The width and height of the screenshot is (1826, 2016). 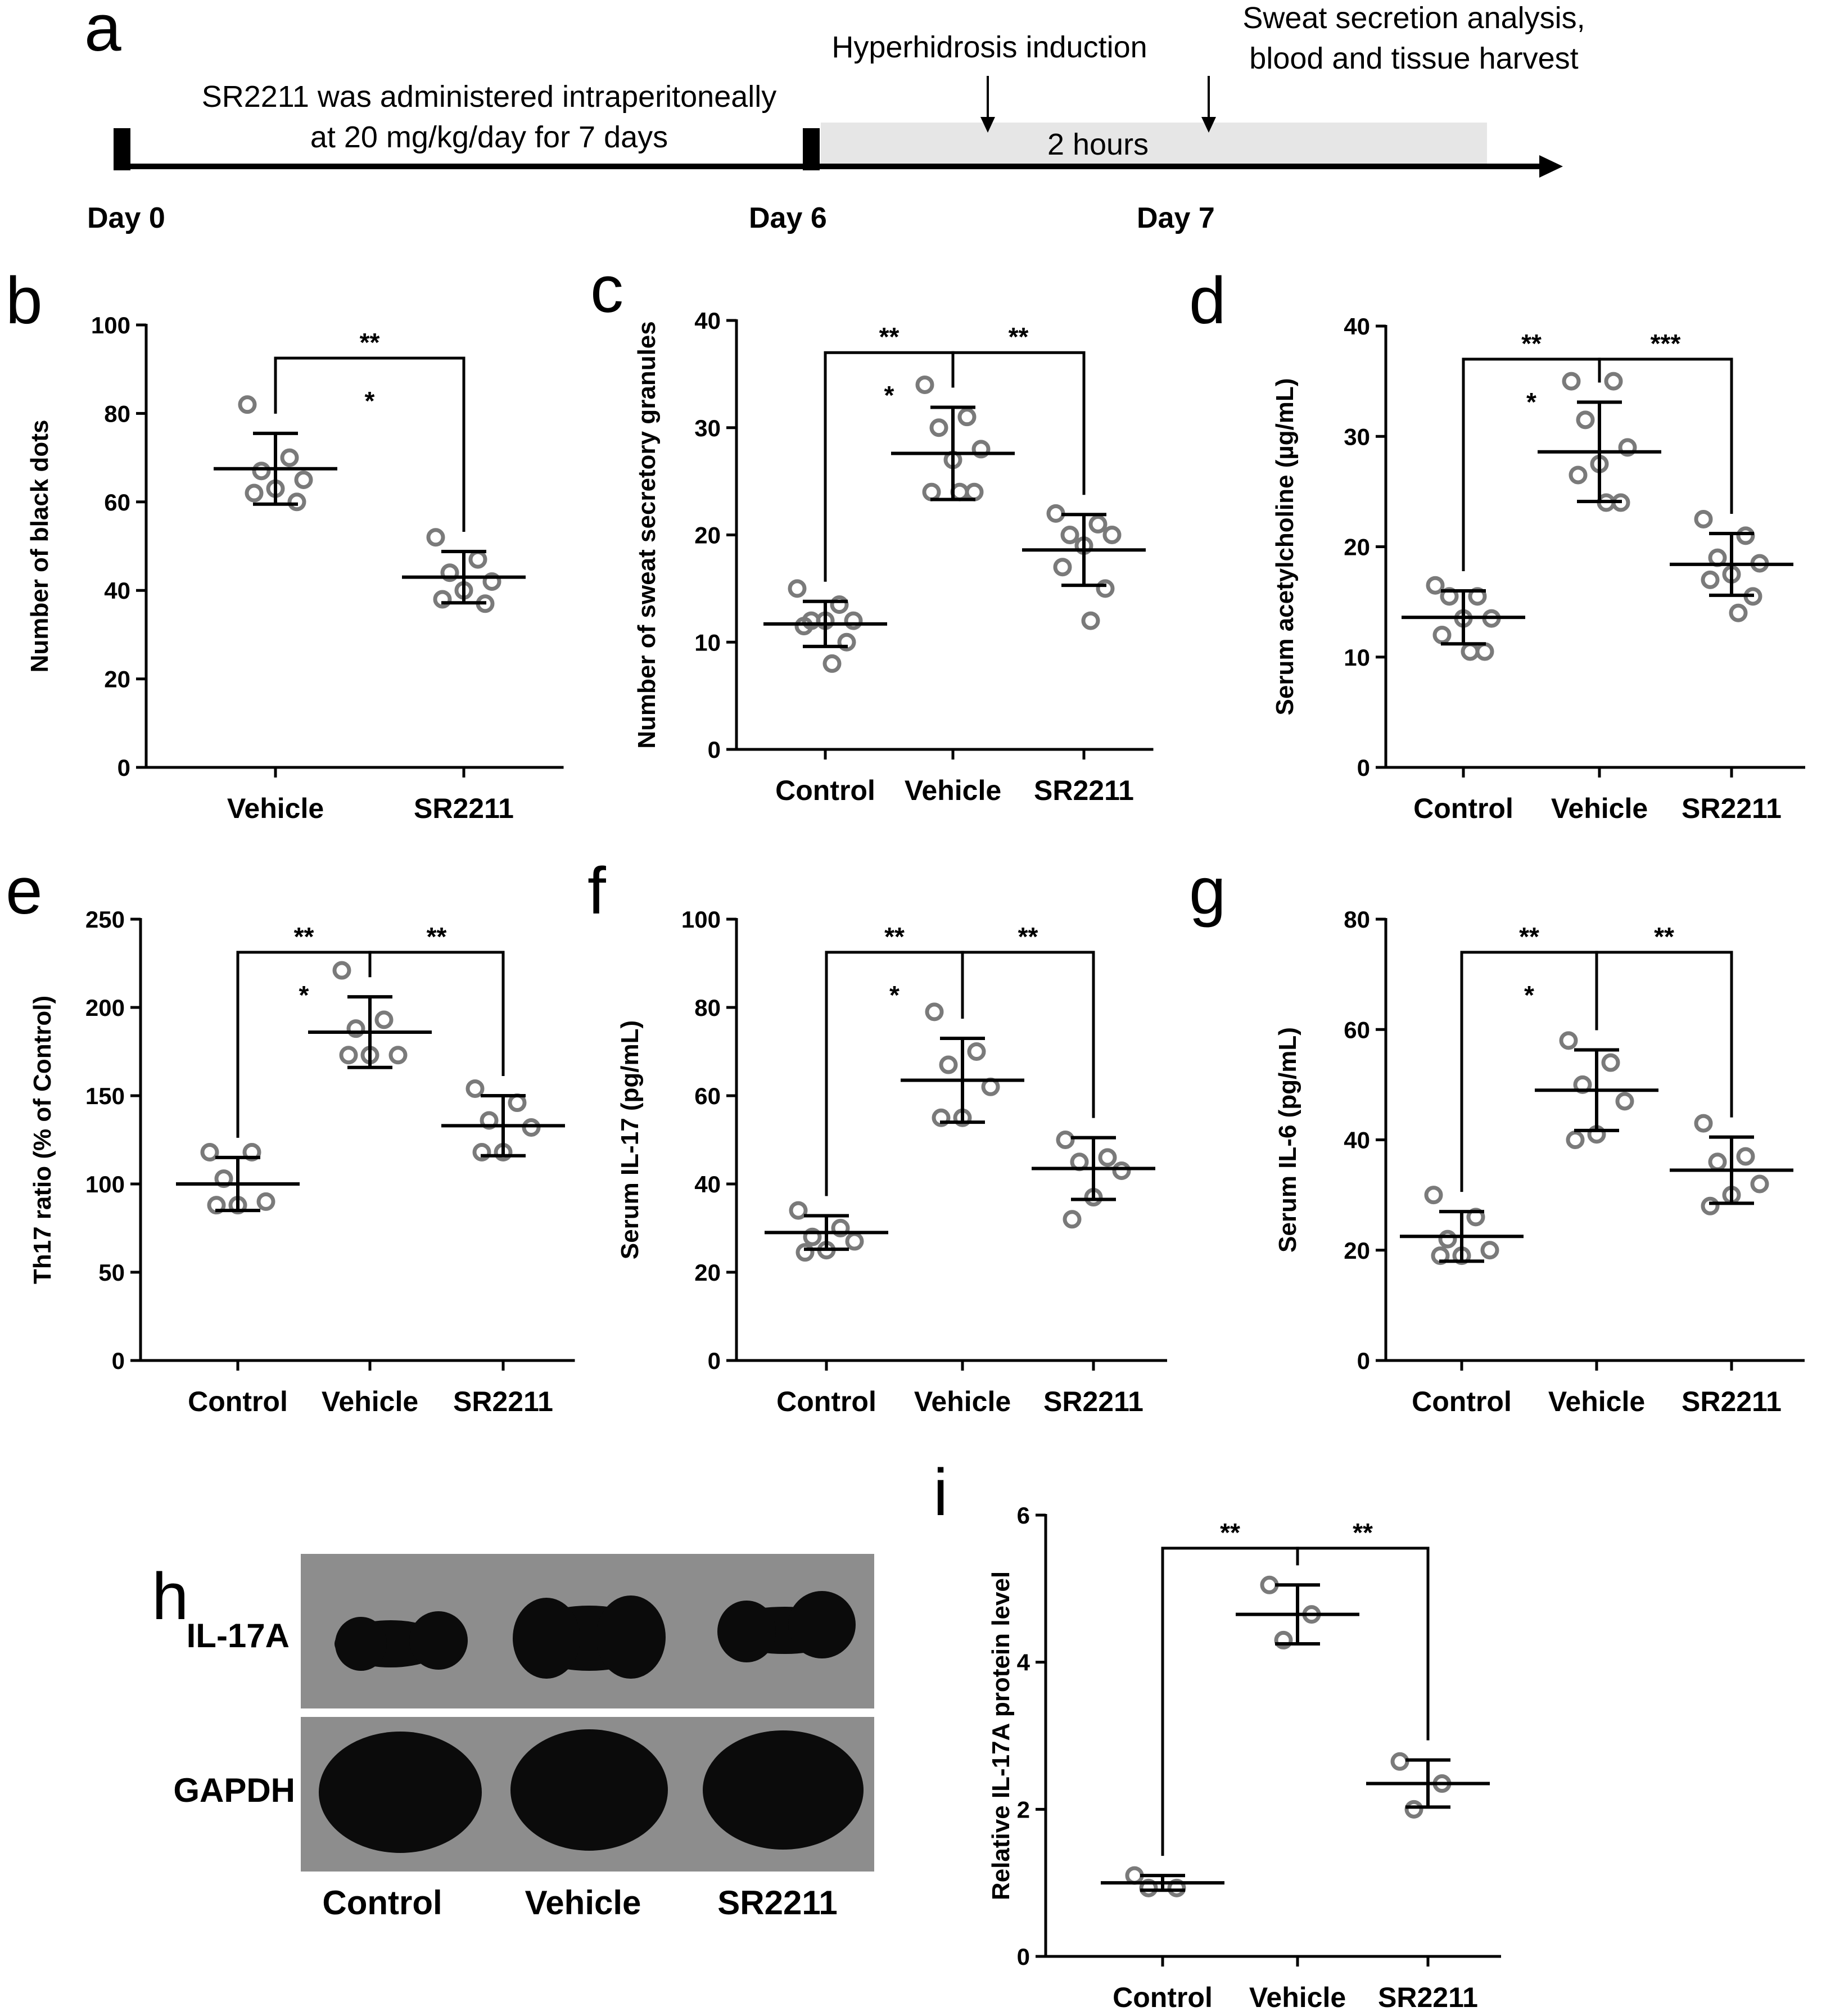 What do you see at coordinates (1154, 144) in the screenshot?
I see `two-hour-shaded-band` at bounding box center [1154, 144].